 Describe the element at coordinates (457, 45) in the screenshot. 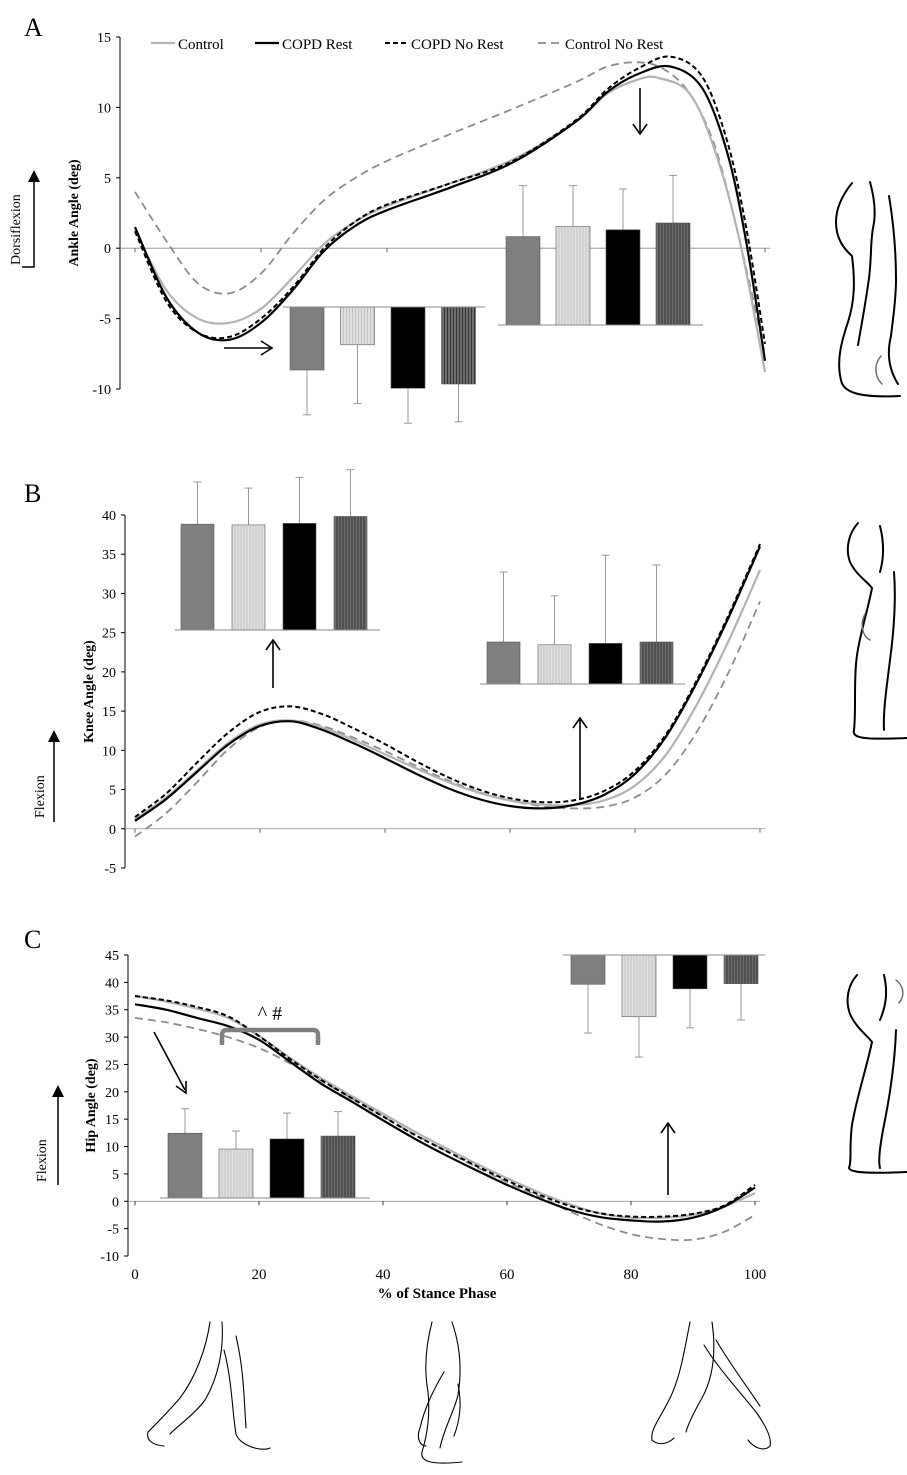

I see `legend-label-copd-no-rest: COPD No Rest` at that location.